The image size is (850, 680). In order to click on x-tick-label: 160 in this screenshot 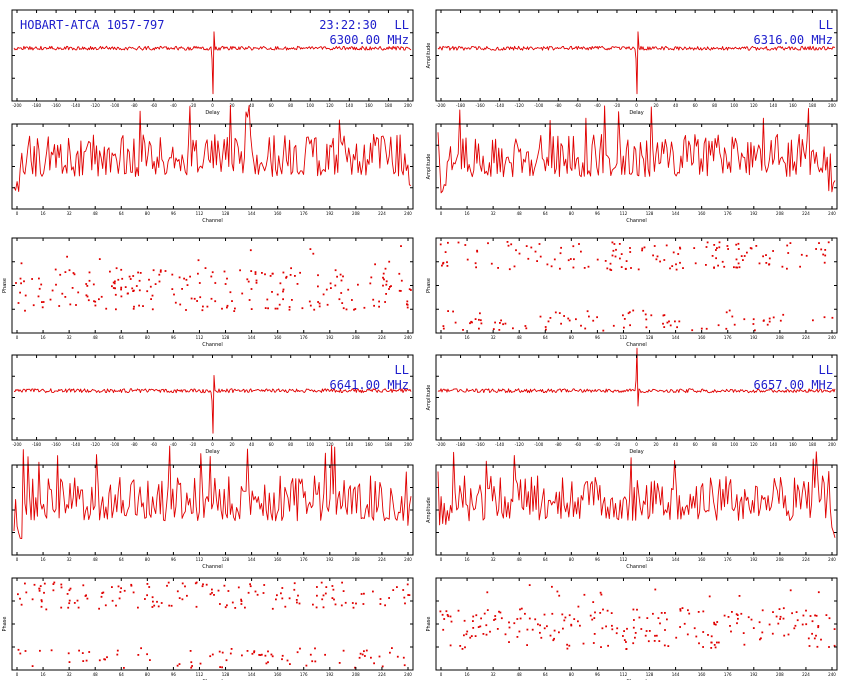, I will do `click(702, 337)`.